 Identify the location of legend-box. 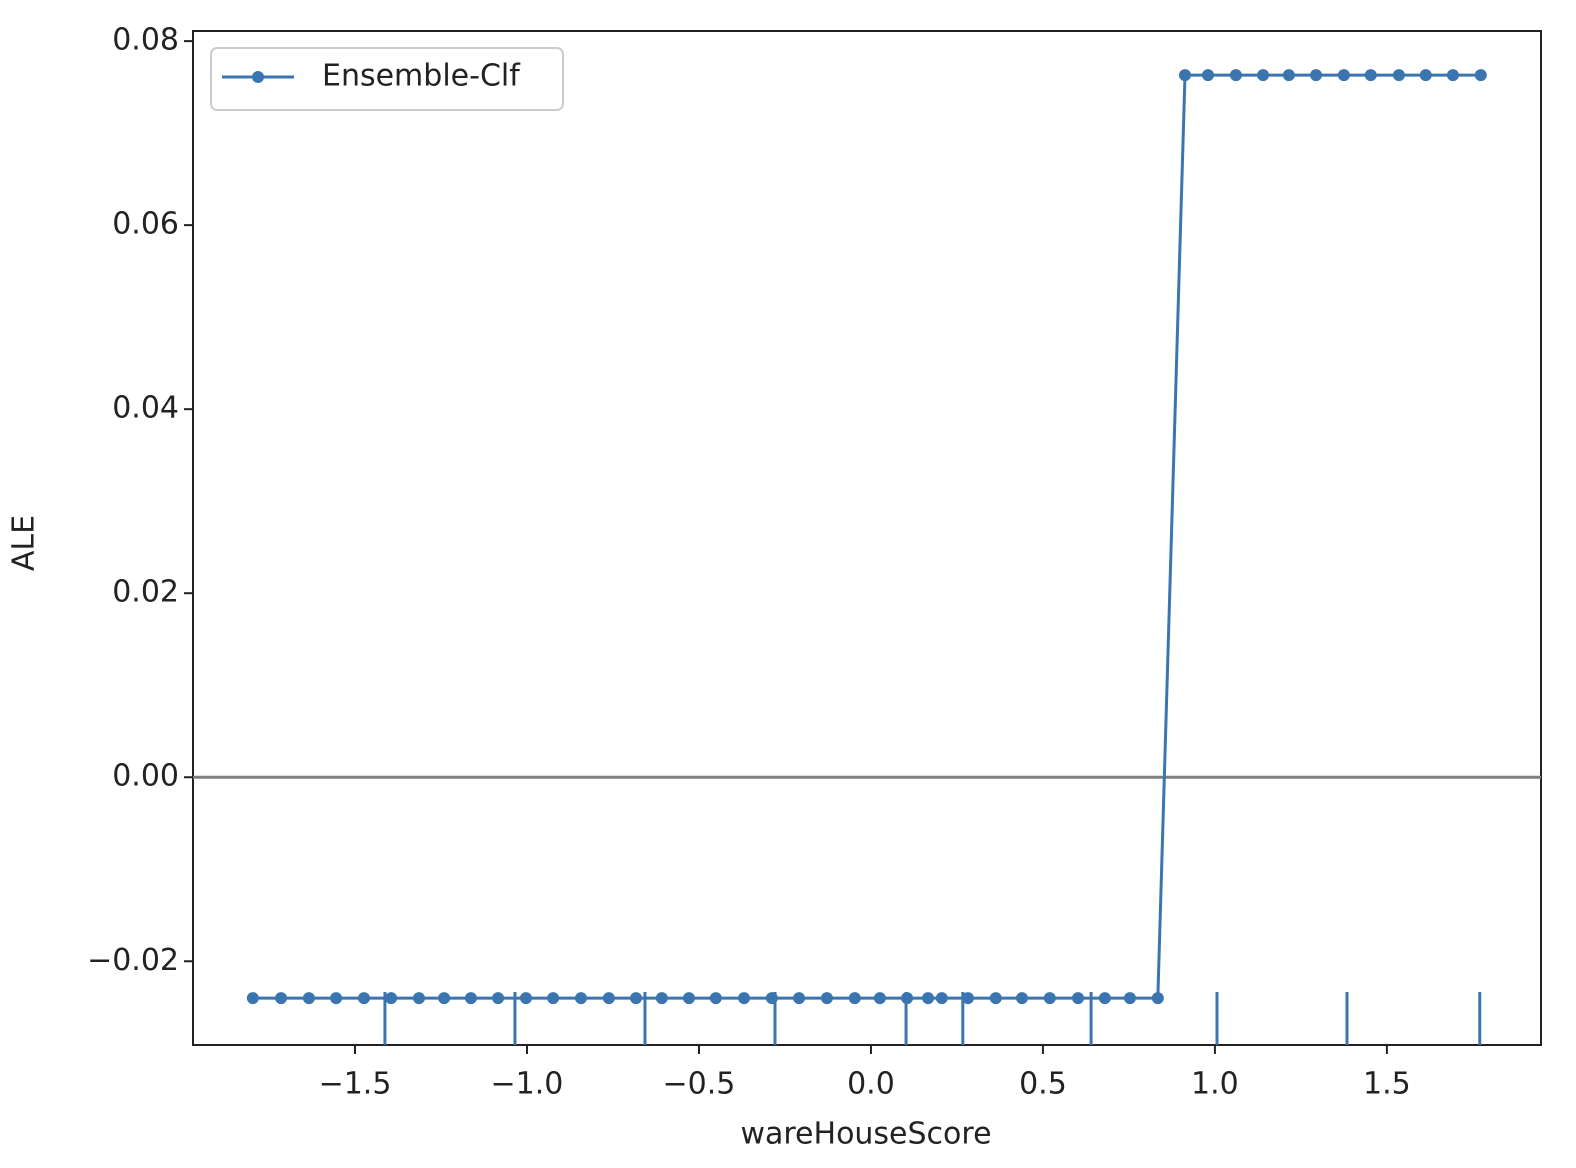
(387, 79).